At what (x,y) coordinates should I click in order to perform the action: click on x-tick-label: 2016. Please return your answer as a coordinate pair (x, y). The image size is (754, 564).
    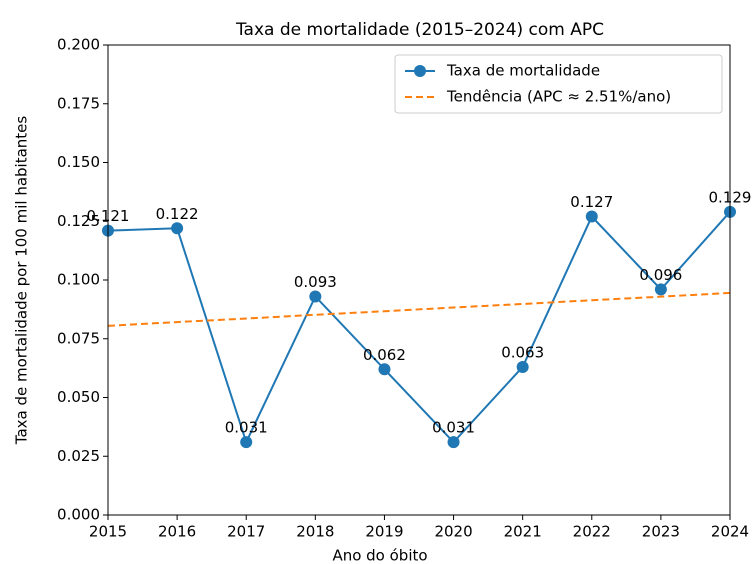
    Looking at the image, I should click on (177, 532).